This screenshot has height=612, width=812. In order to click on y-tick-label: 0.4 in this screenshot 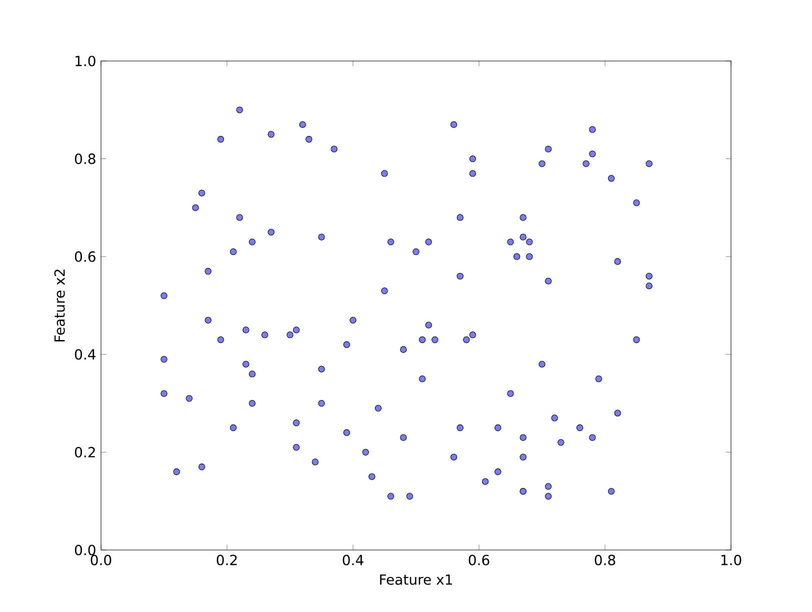, I will do `click(85, 354)`.